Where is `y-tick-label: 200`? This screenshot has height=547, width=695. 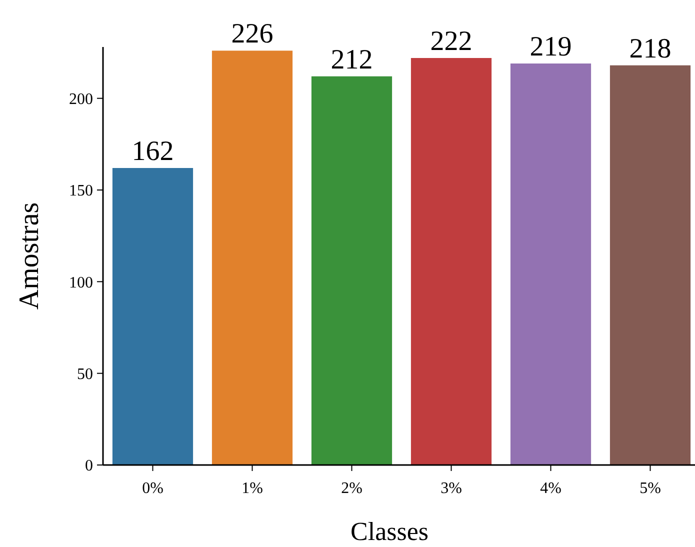 y-tick-label: 200 is located at coordinates (81, 99).